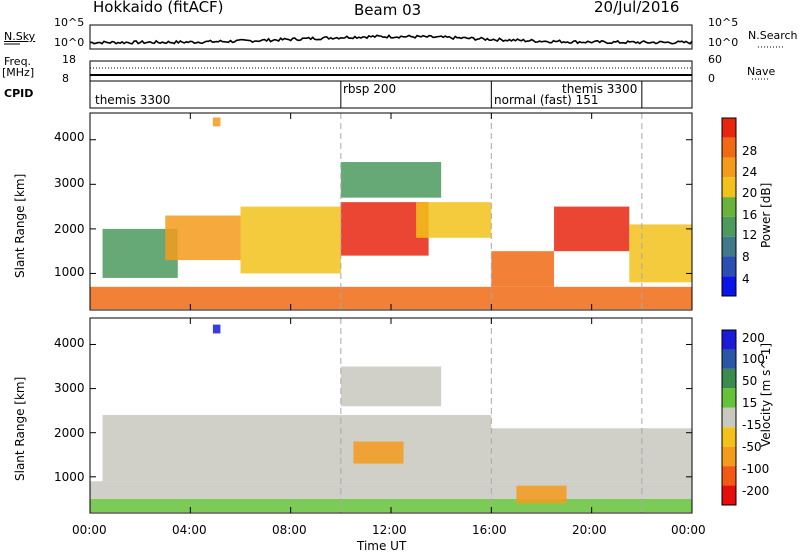 The width and height of the screenshot is (800, 554). Describe the element at coordinates (750, 235) in the screenshot. I see `power-cbar-tick-12: 12` at that location.